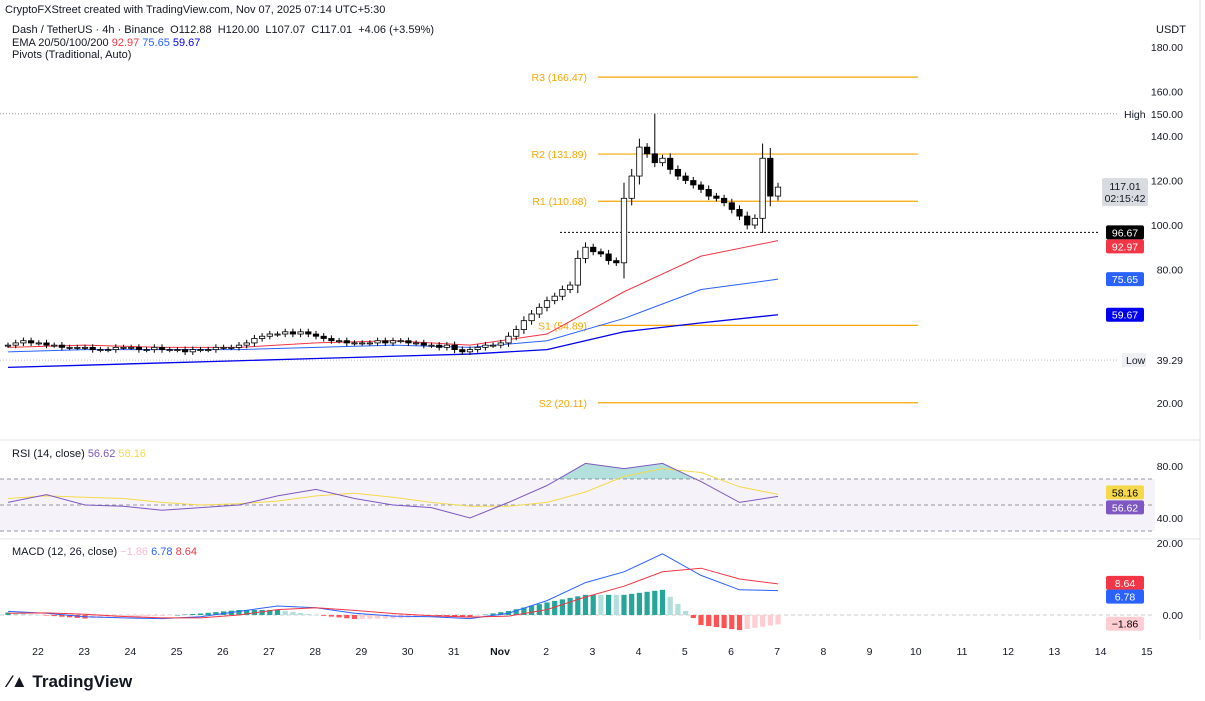  What do you see at coordinates (48, 454) in the screenshot?
I see `rsi-title: RSI (14, close)` at bounding box center [48, 454].